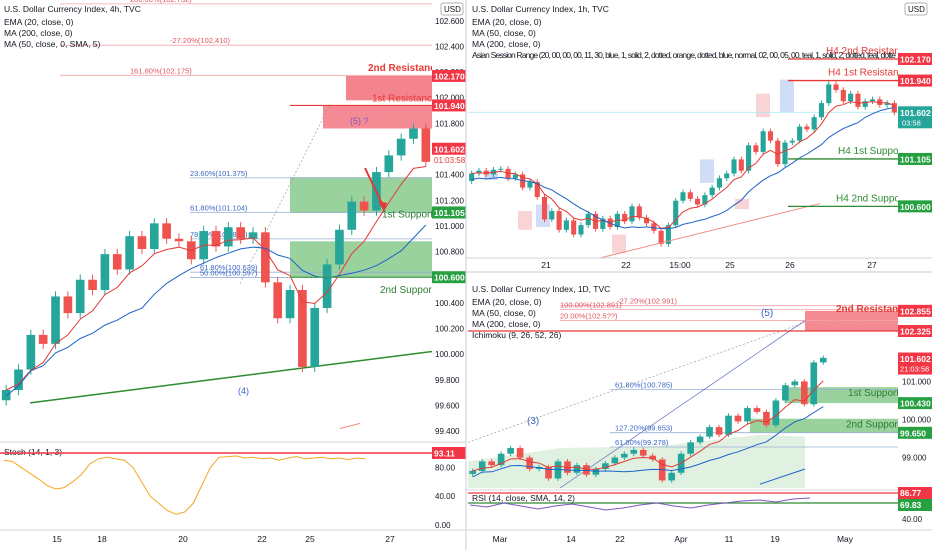 The width and height of the screenshot is (932, 555). What do you see at coordinates (911, 505) in the screenshot?
I see `rsi-tag-lower: 69.83` at bounding box center [911, 505].